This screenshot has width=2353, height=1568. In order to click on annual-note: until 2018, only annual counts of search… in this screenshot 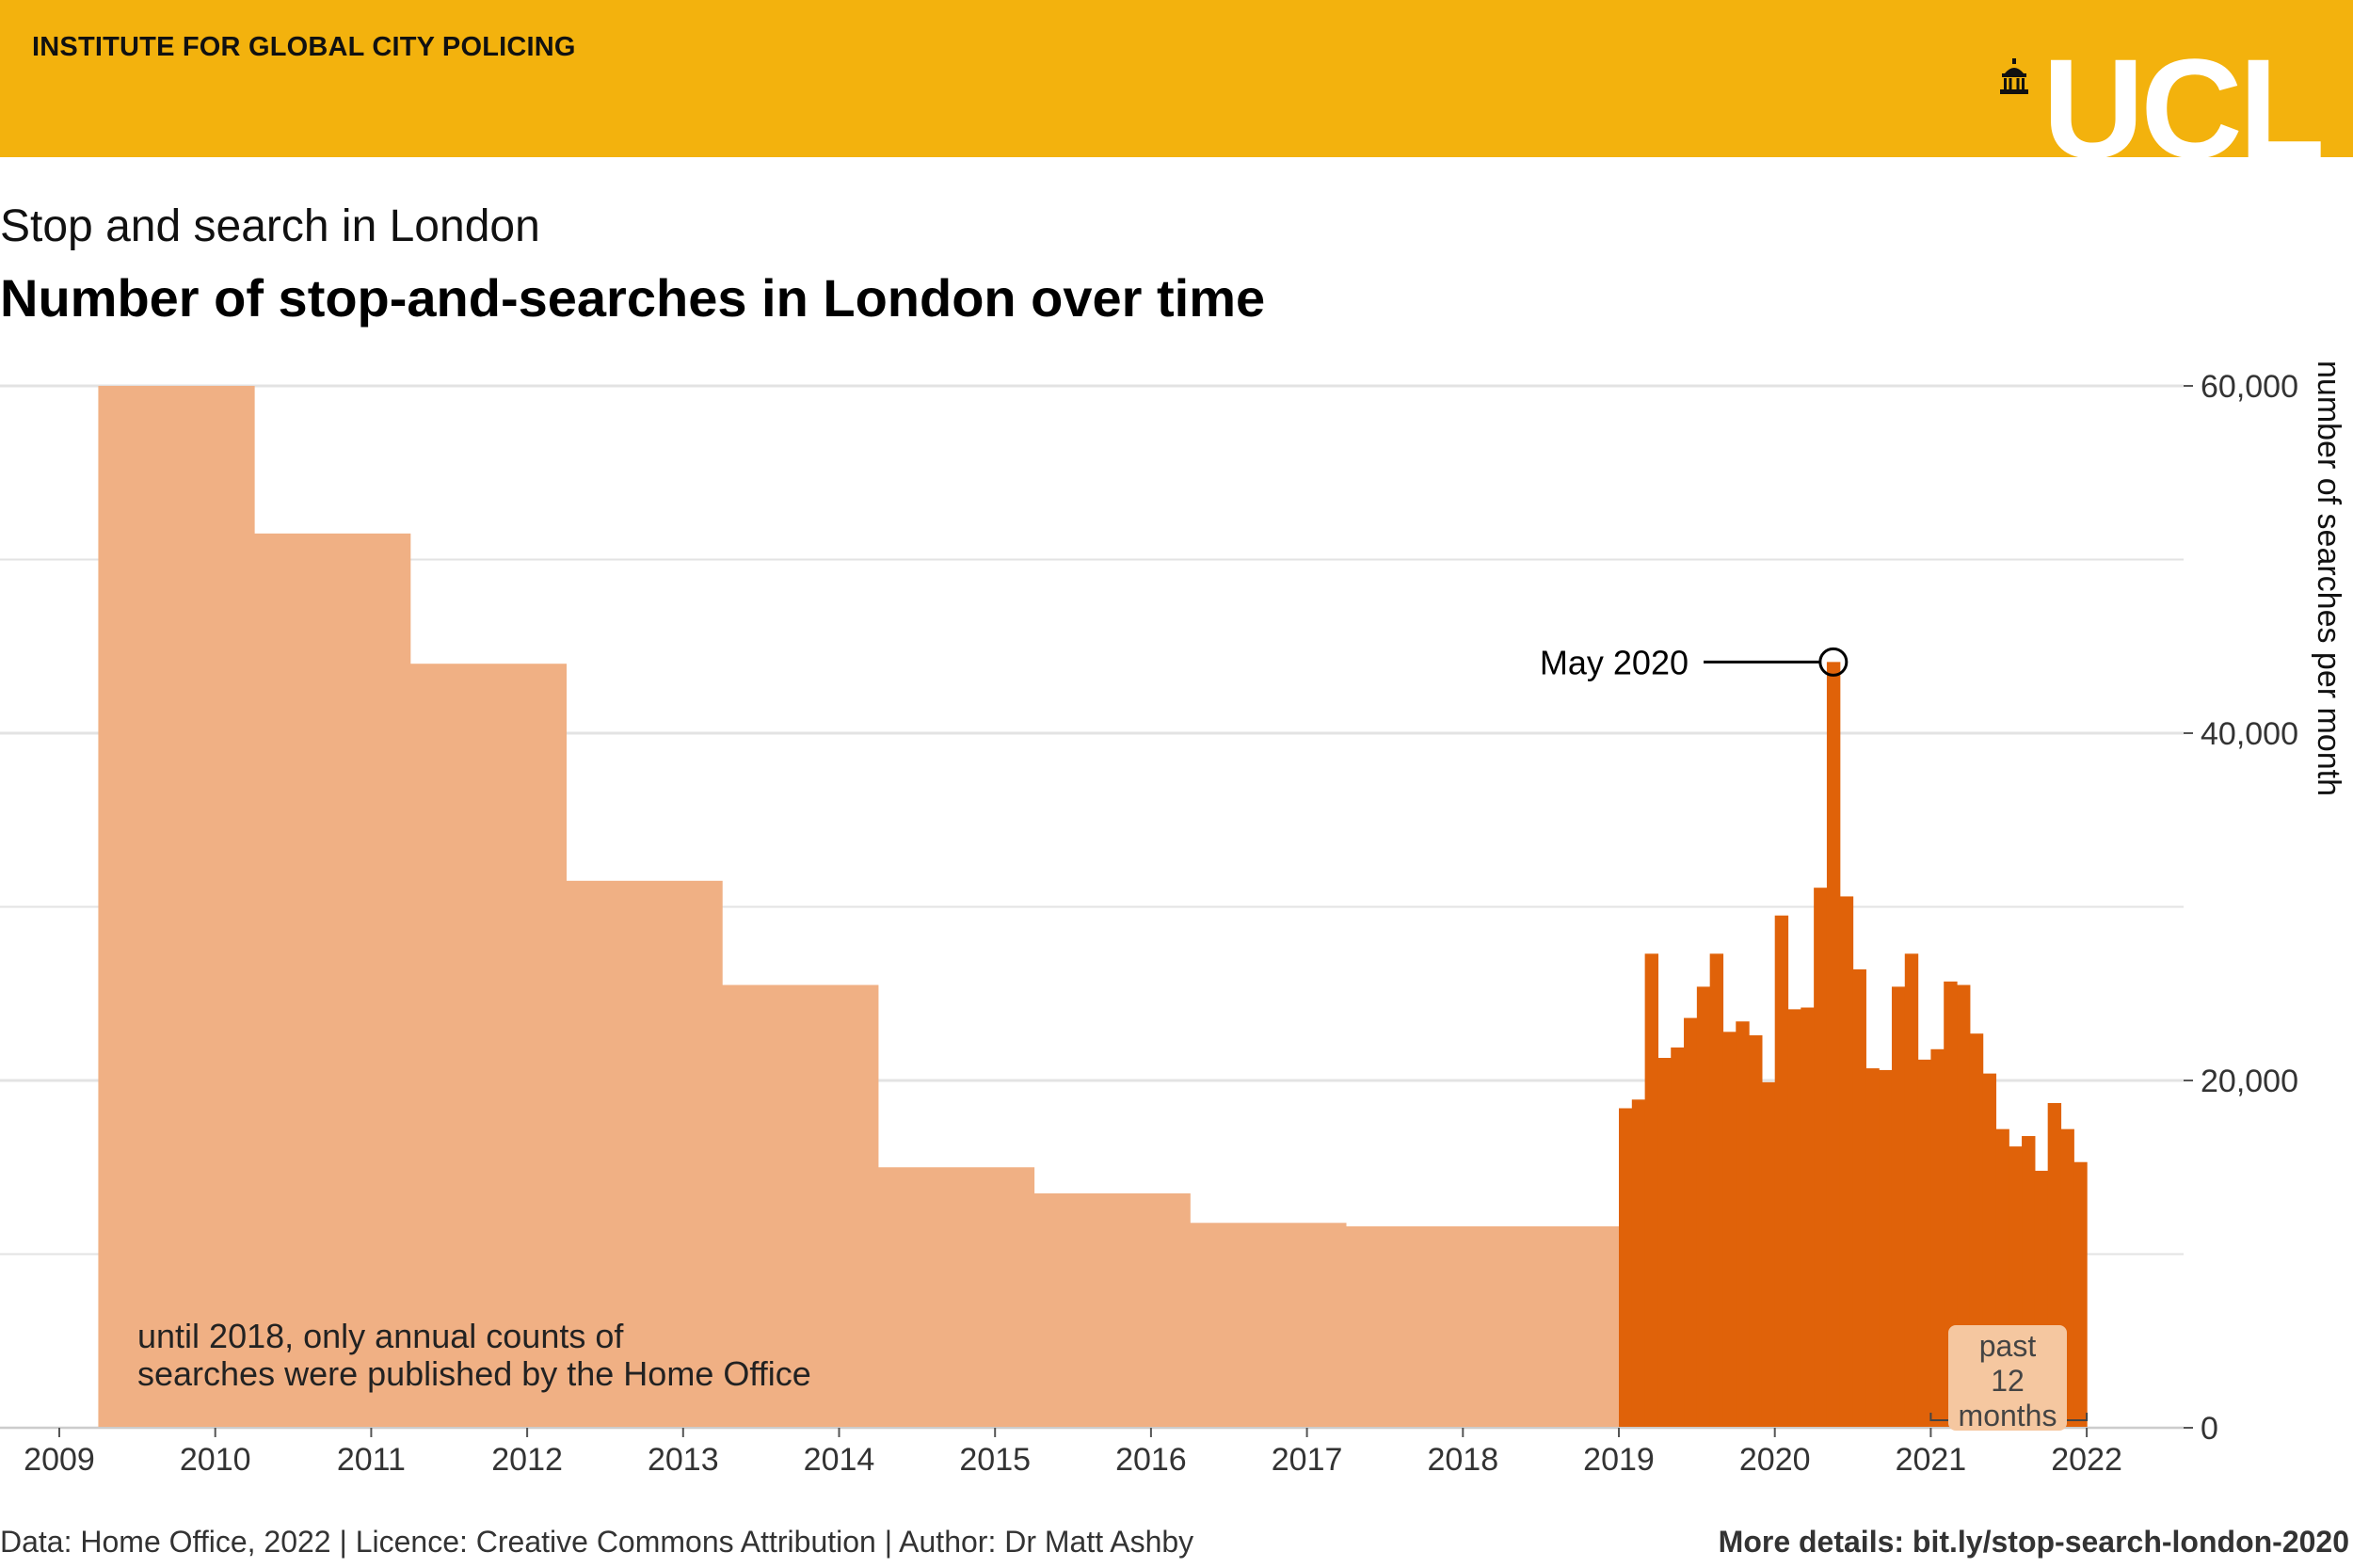, I will do `click(474, 1355)`.